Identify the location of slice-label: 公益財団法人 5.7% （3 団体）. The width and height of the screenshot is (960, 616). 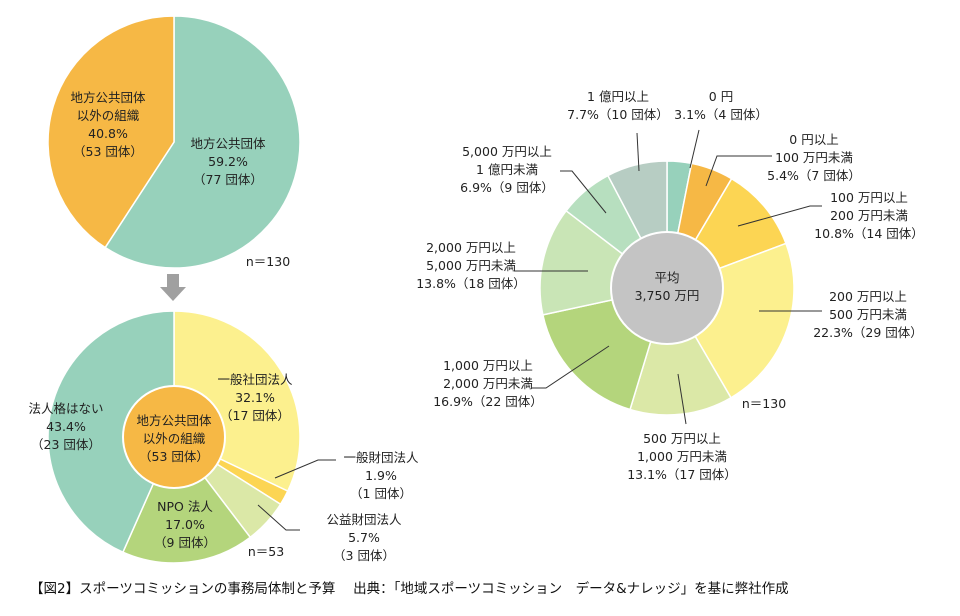
(364, 537).